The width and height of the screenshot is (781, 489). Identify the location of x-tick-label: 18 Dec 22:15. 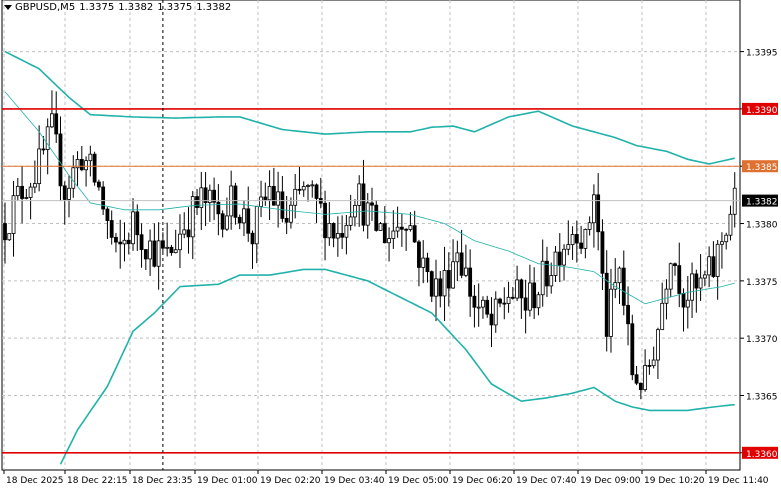
(97, 481).